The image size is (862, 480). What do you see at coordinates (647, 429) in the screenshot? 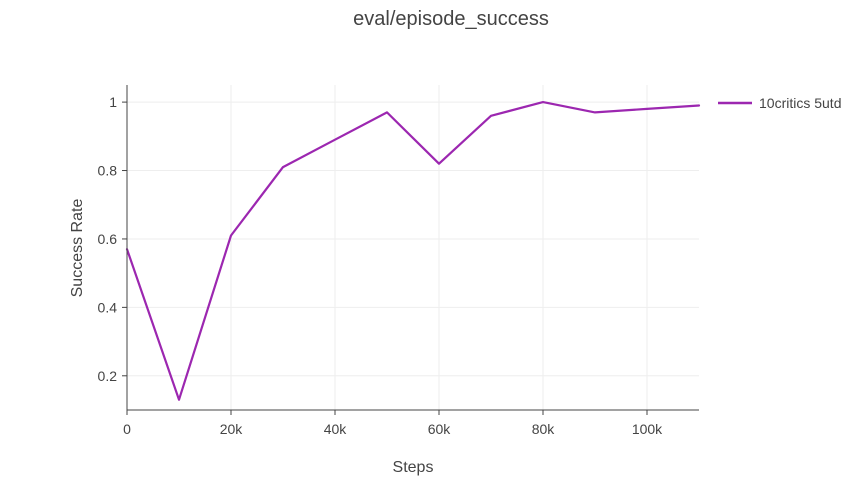
I see `x-tick-label: 100k` at bounding box center [647, 429].